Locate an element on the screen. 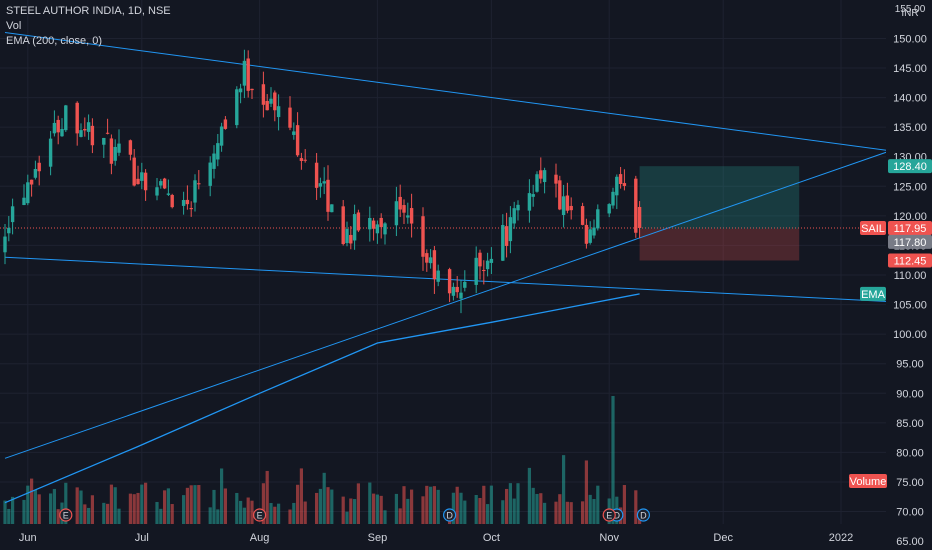 The height and width of the screenshot is (550, 932). time-axis is located at coordinates (443, 537).